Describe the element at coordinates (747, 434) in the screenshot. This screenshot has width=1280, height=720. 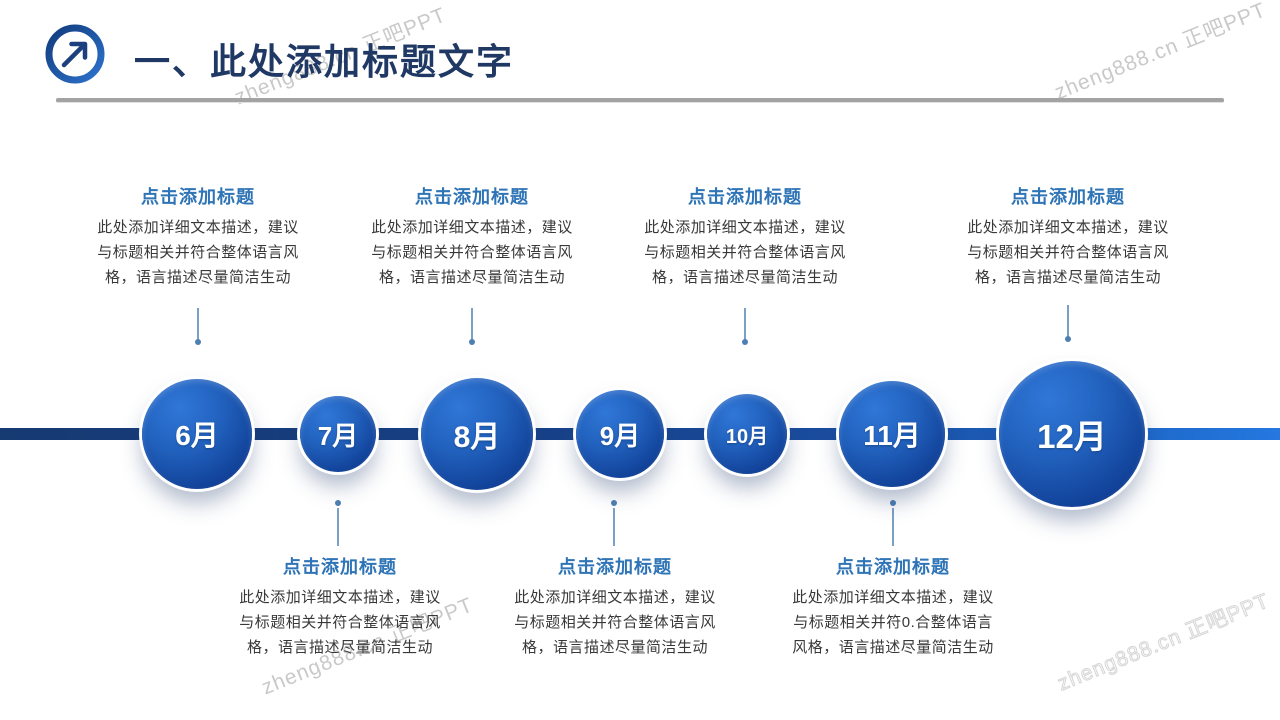
I see `timeline-node-10: 10月` at that location.